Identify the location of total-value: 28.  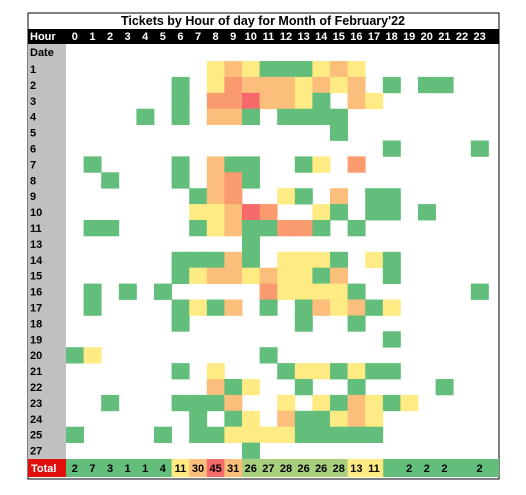
(286, 469).